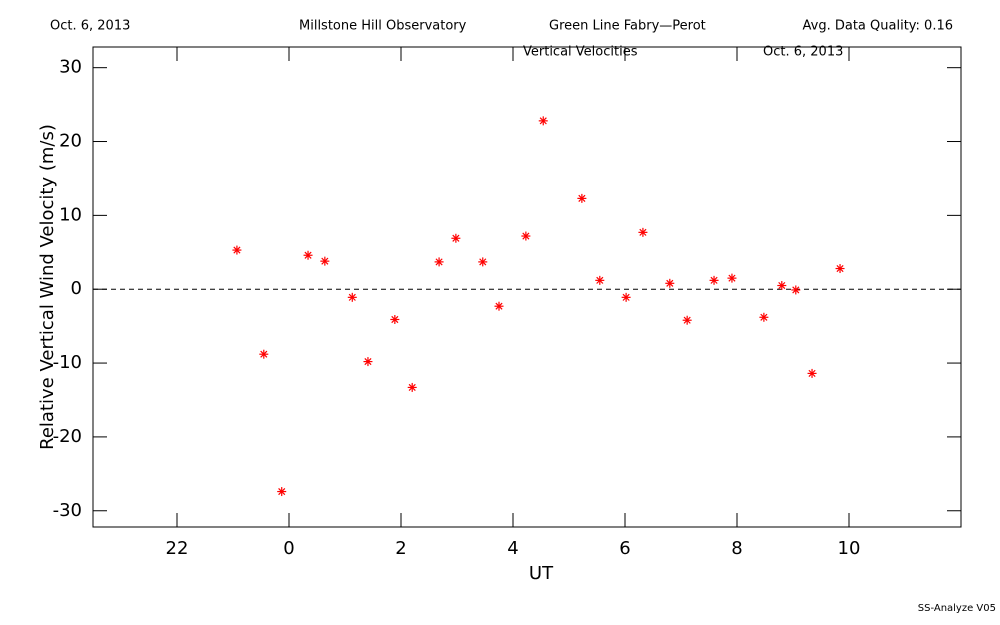 The image size is (1000, 625). I want to click on header-observatory: Millstone Hill Observatory, so click(383, 26).